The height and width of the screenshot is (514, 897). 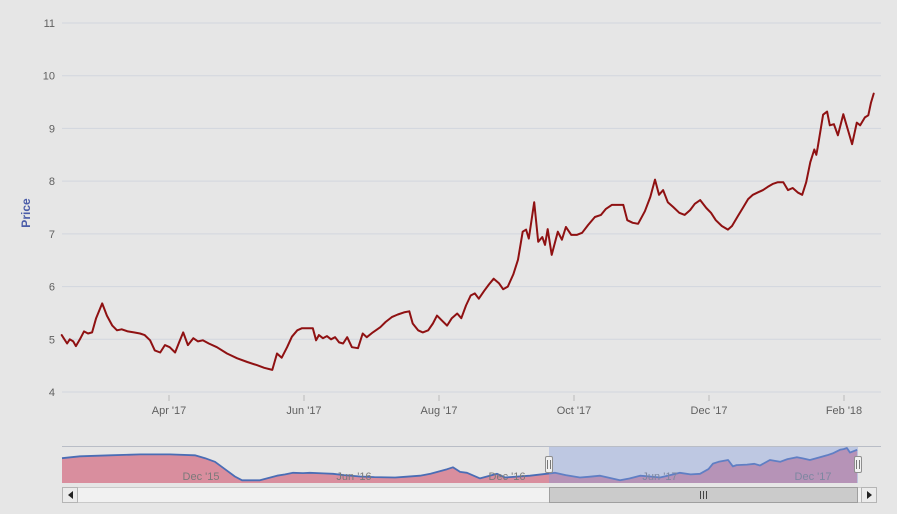 I want to click on y-axis-label: 11, so click(x=49, y=24).